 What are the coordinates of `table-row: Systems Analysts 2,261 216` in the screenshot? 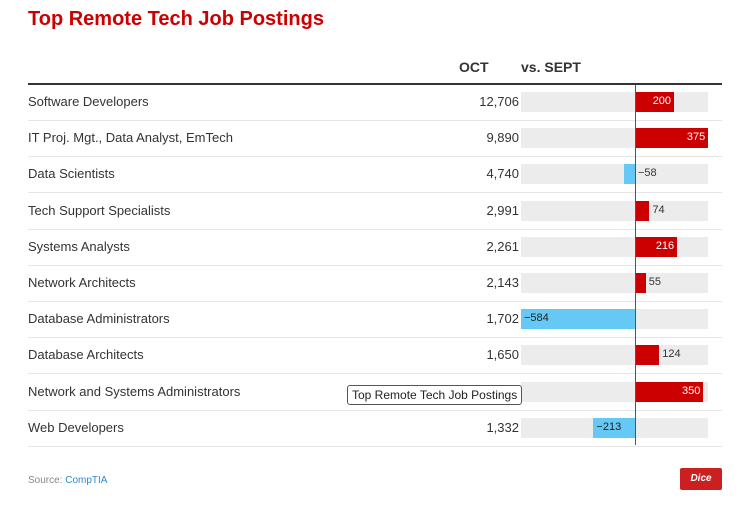 It's located at (375, 247).